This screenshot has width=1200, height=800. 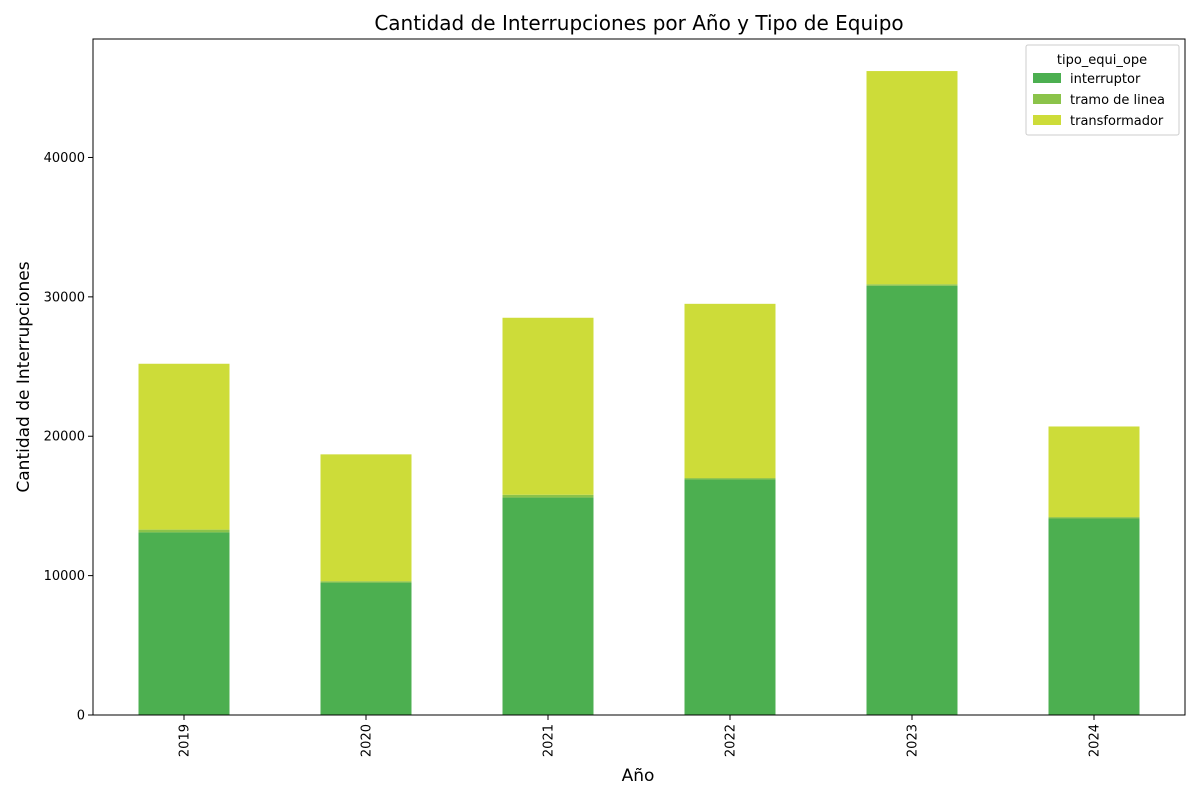 What do you see at coordinates (81, 716) in the screenshot?
I see `y-tick-label: 0` at bounding box center [81, 716].